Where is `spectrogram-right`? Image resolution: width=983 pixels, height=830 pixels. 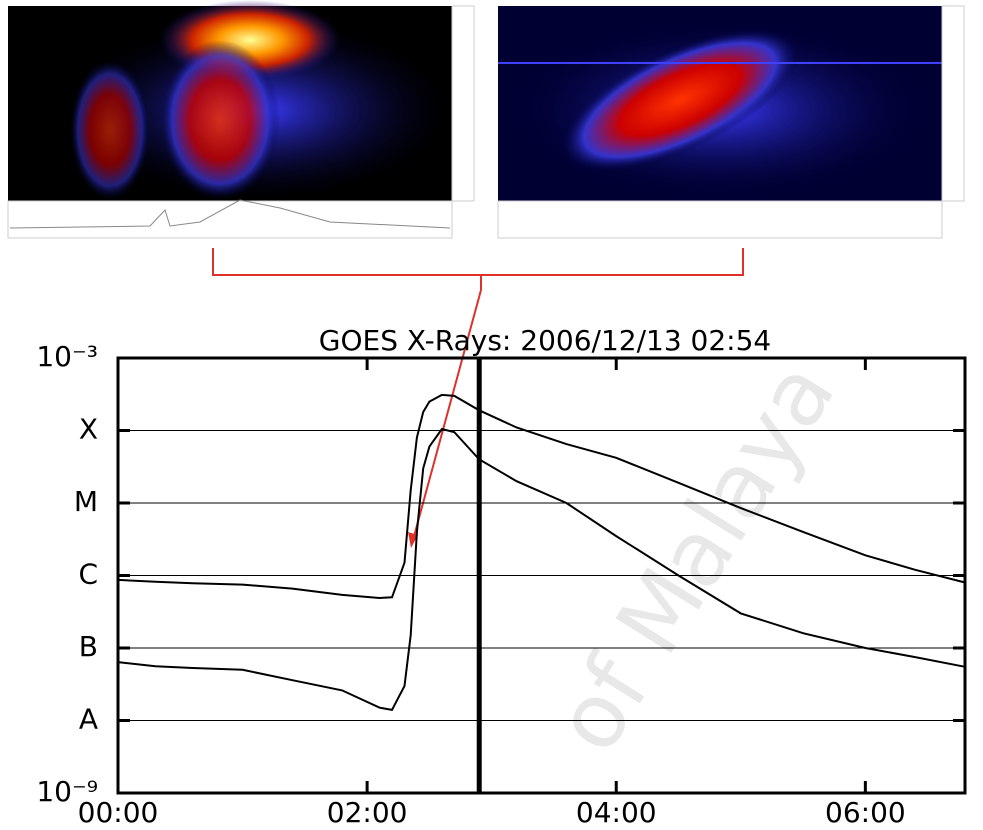 spectrogram-right is located at coordinates (731, 122).